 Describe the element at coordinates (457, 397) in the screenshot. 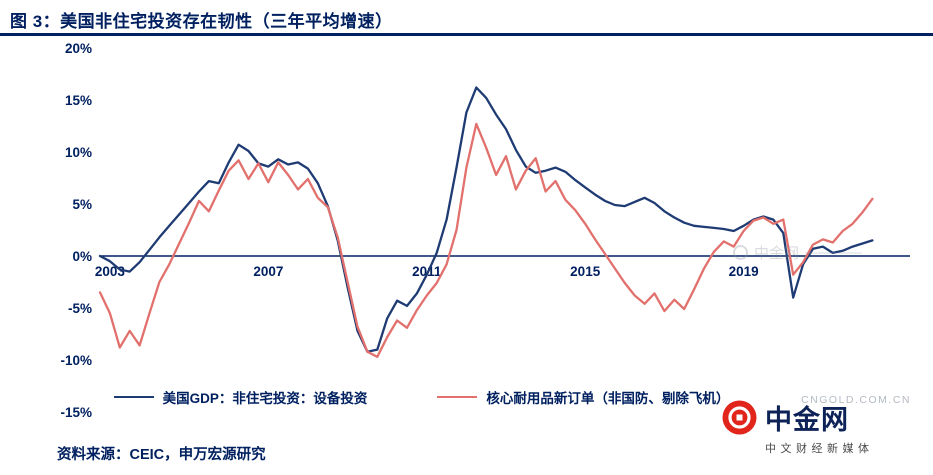

I see `legend-line-sample-red` at that location.